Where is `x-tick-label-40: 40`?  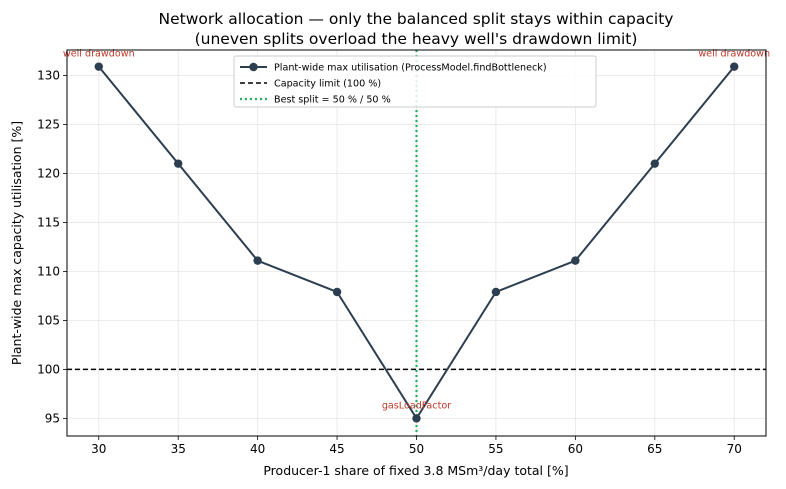
x-tick-label-40: 40 is located at coordinates (257, 449).